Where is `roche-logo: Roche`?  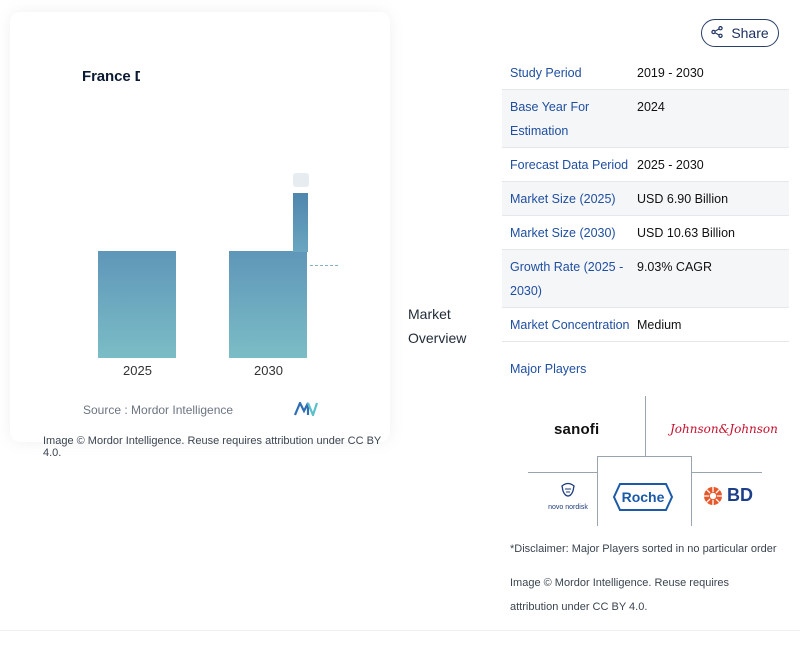 roche-logo: Roche is located at coordinates (643, 499).